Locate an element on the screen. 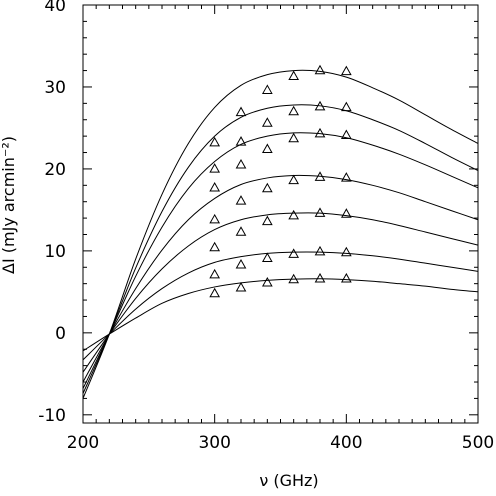  x-tick-label: 500 is located at coordinates (478, 443).